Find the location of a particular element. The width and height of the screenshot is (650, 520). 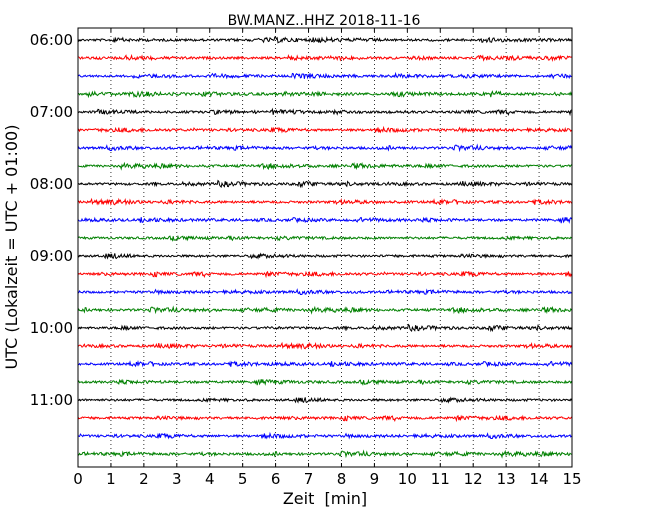

x-tick-label: 0 is located at coordinates (78, 479).